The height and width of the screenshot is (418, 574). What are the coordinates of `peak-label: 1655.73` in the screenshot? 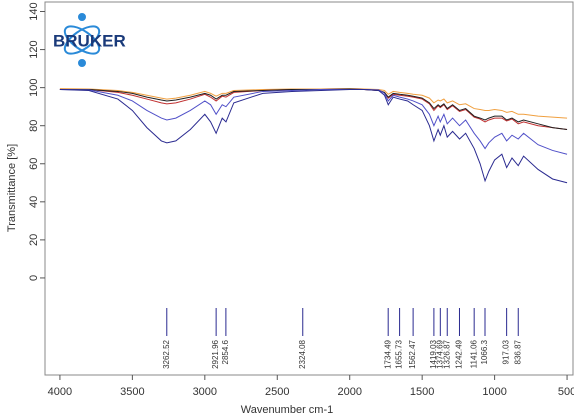 It's located at (399, 353).